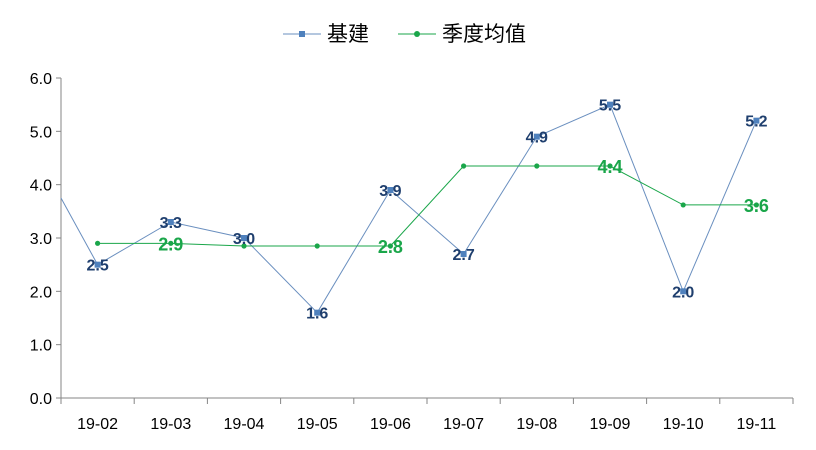 Image resolution: width=816 pixels, height=450 pixels. I want to click on legend: 基建 季度均值, so click(404, 34).